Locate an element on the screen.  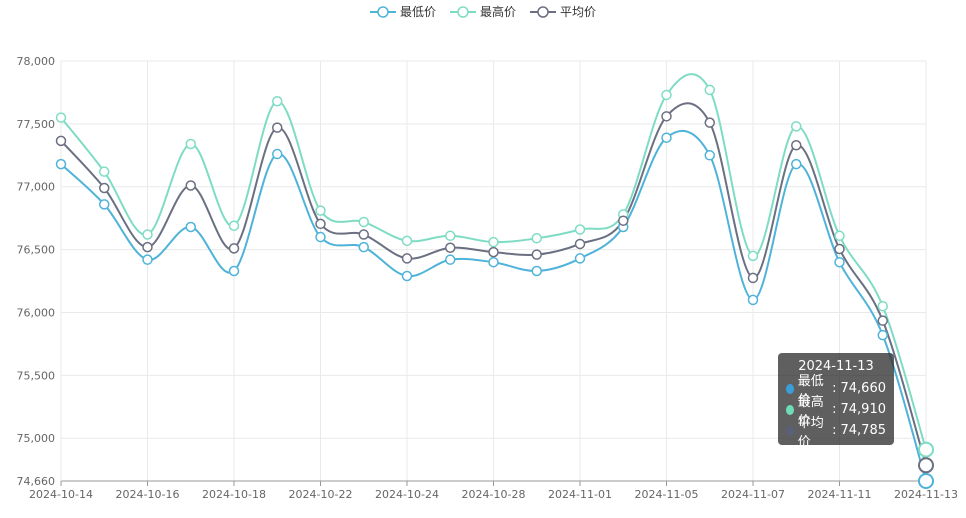
legend-item-min: 最低价 is located at coordinates (402, 11).